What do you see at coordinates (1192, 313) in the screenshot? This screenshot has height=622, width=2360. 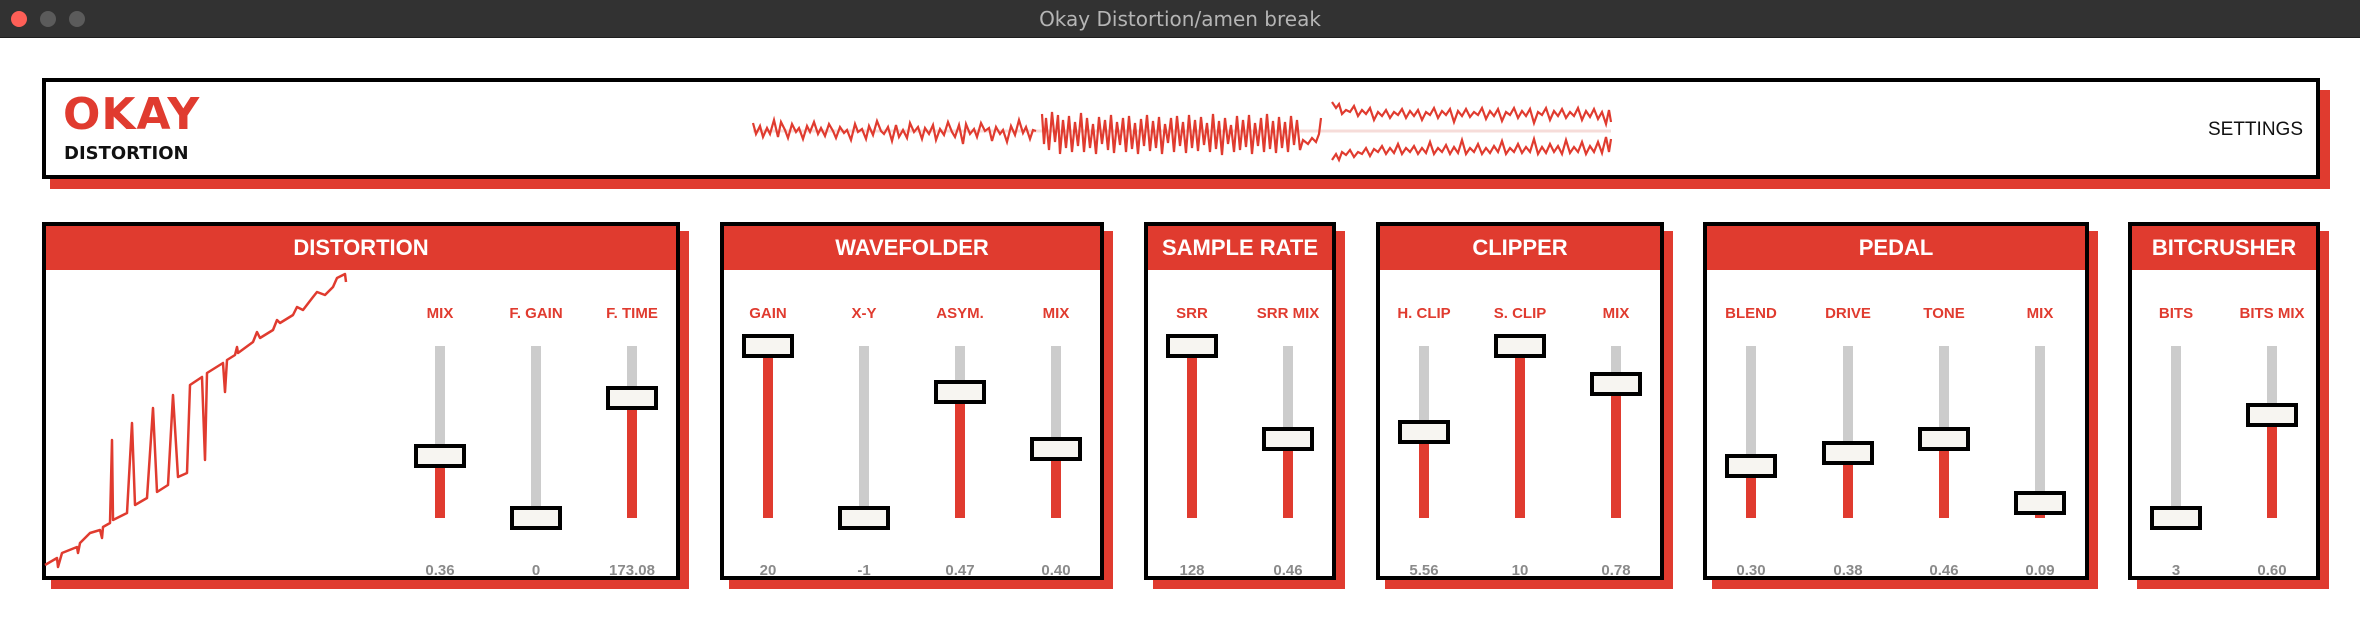 I see `sample-rate-srr-label: SRR` at bounding box center [1192, 313].